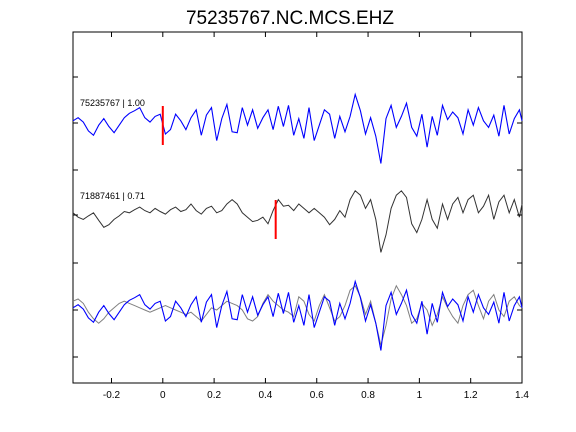  I want to click on overlay-similar-line, so click(297, 315).